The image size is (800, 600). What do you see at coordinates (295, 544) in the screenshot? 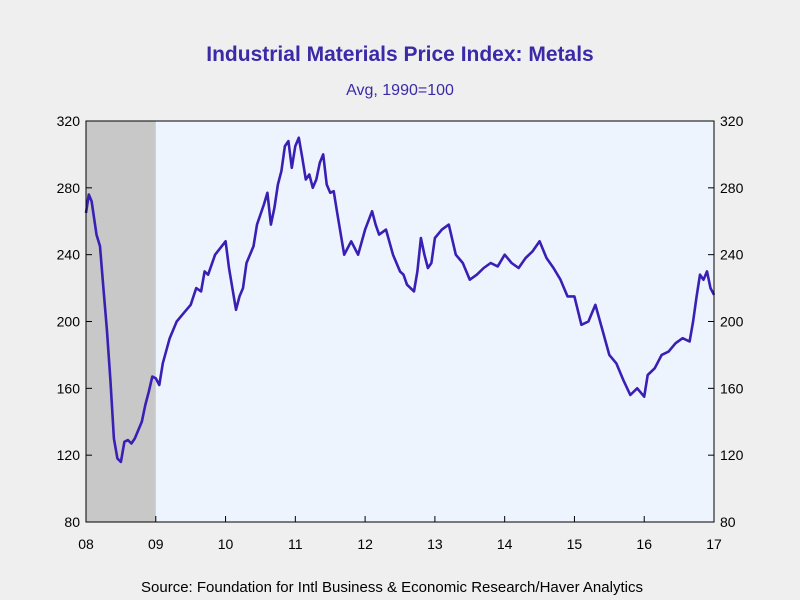
I see `x-tick-label: 11` at bounding box center [295, 544].